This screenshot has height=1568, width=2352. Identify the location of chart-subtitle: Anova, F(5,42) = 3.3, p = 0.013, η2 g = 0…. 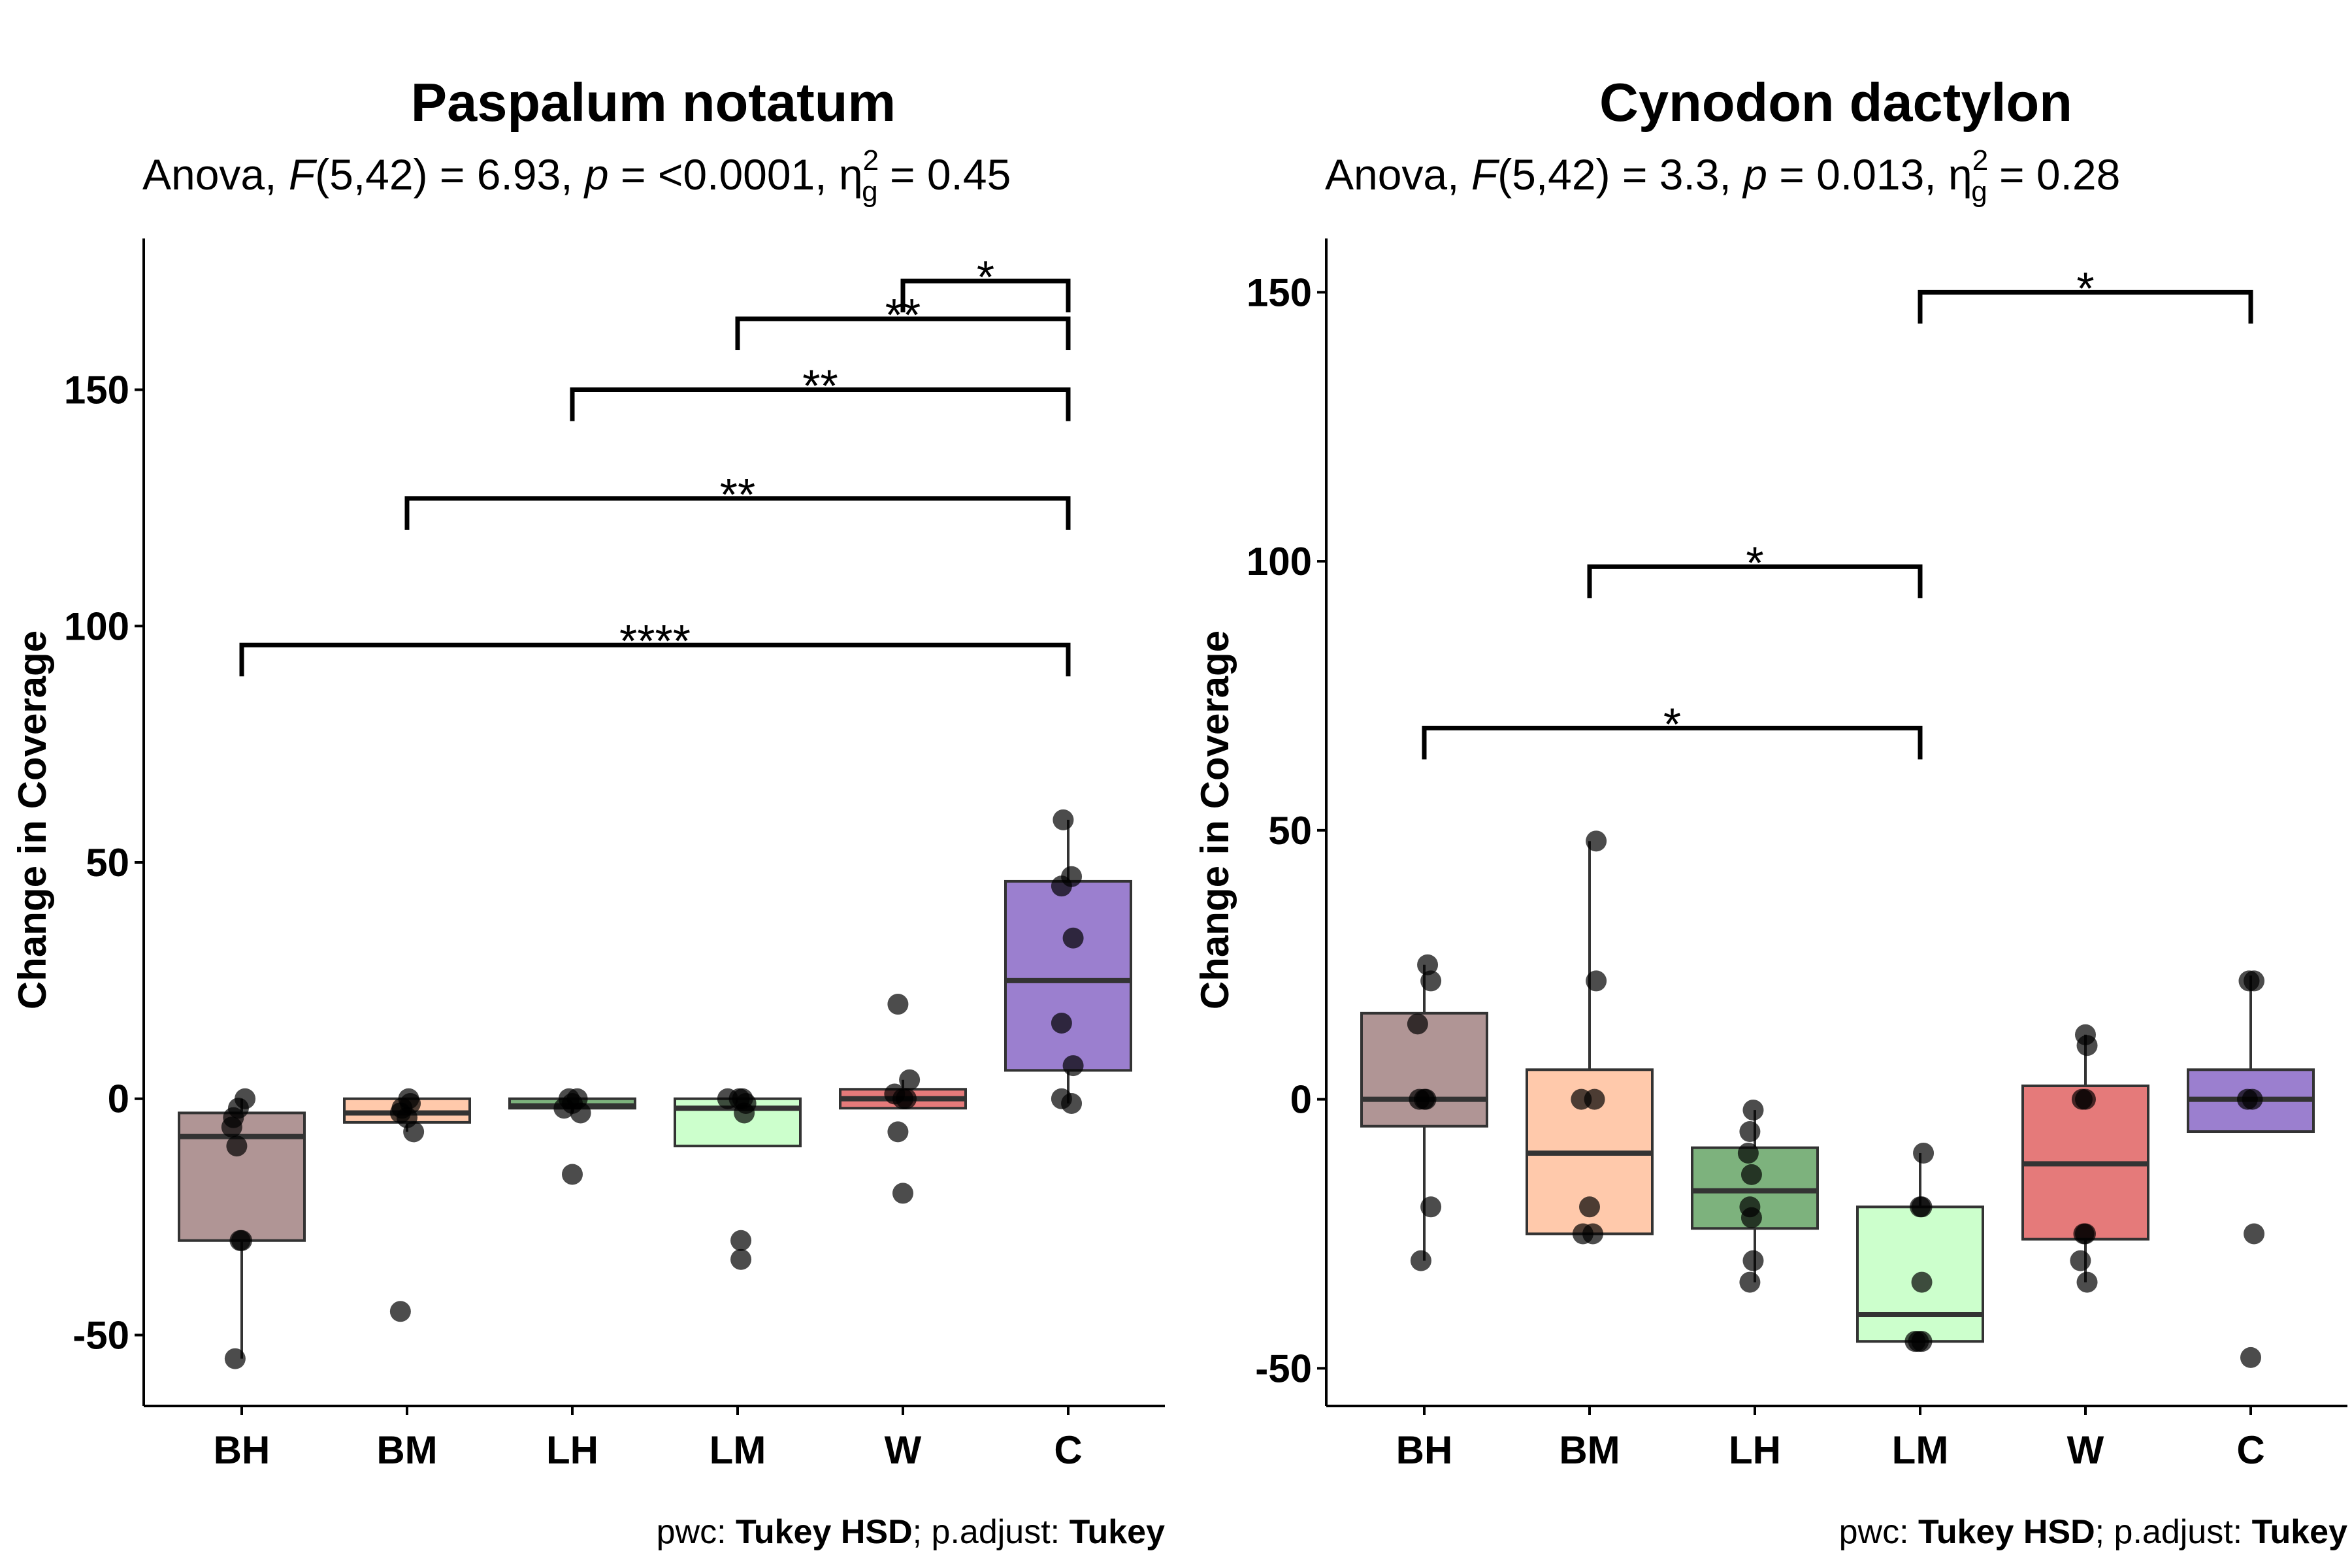
(1722, 176).